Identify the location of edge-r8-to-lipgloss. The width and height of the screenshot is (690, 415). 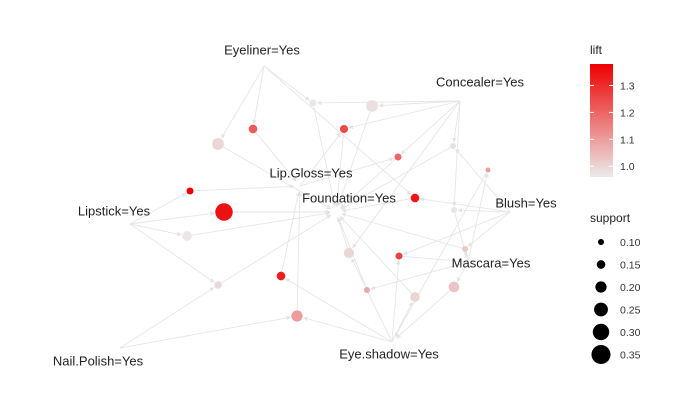
(244, 188).